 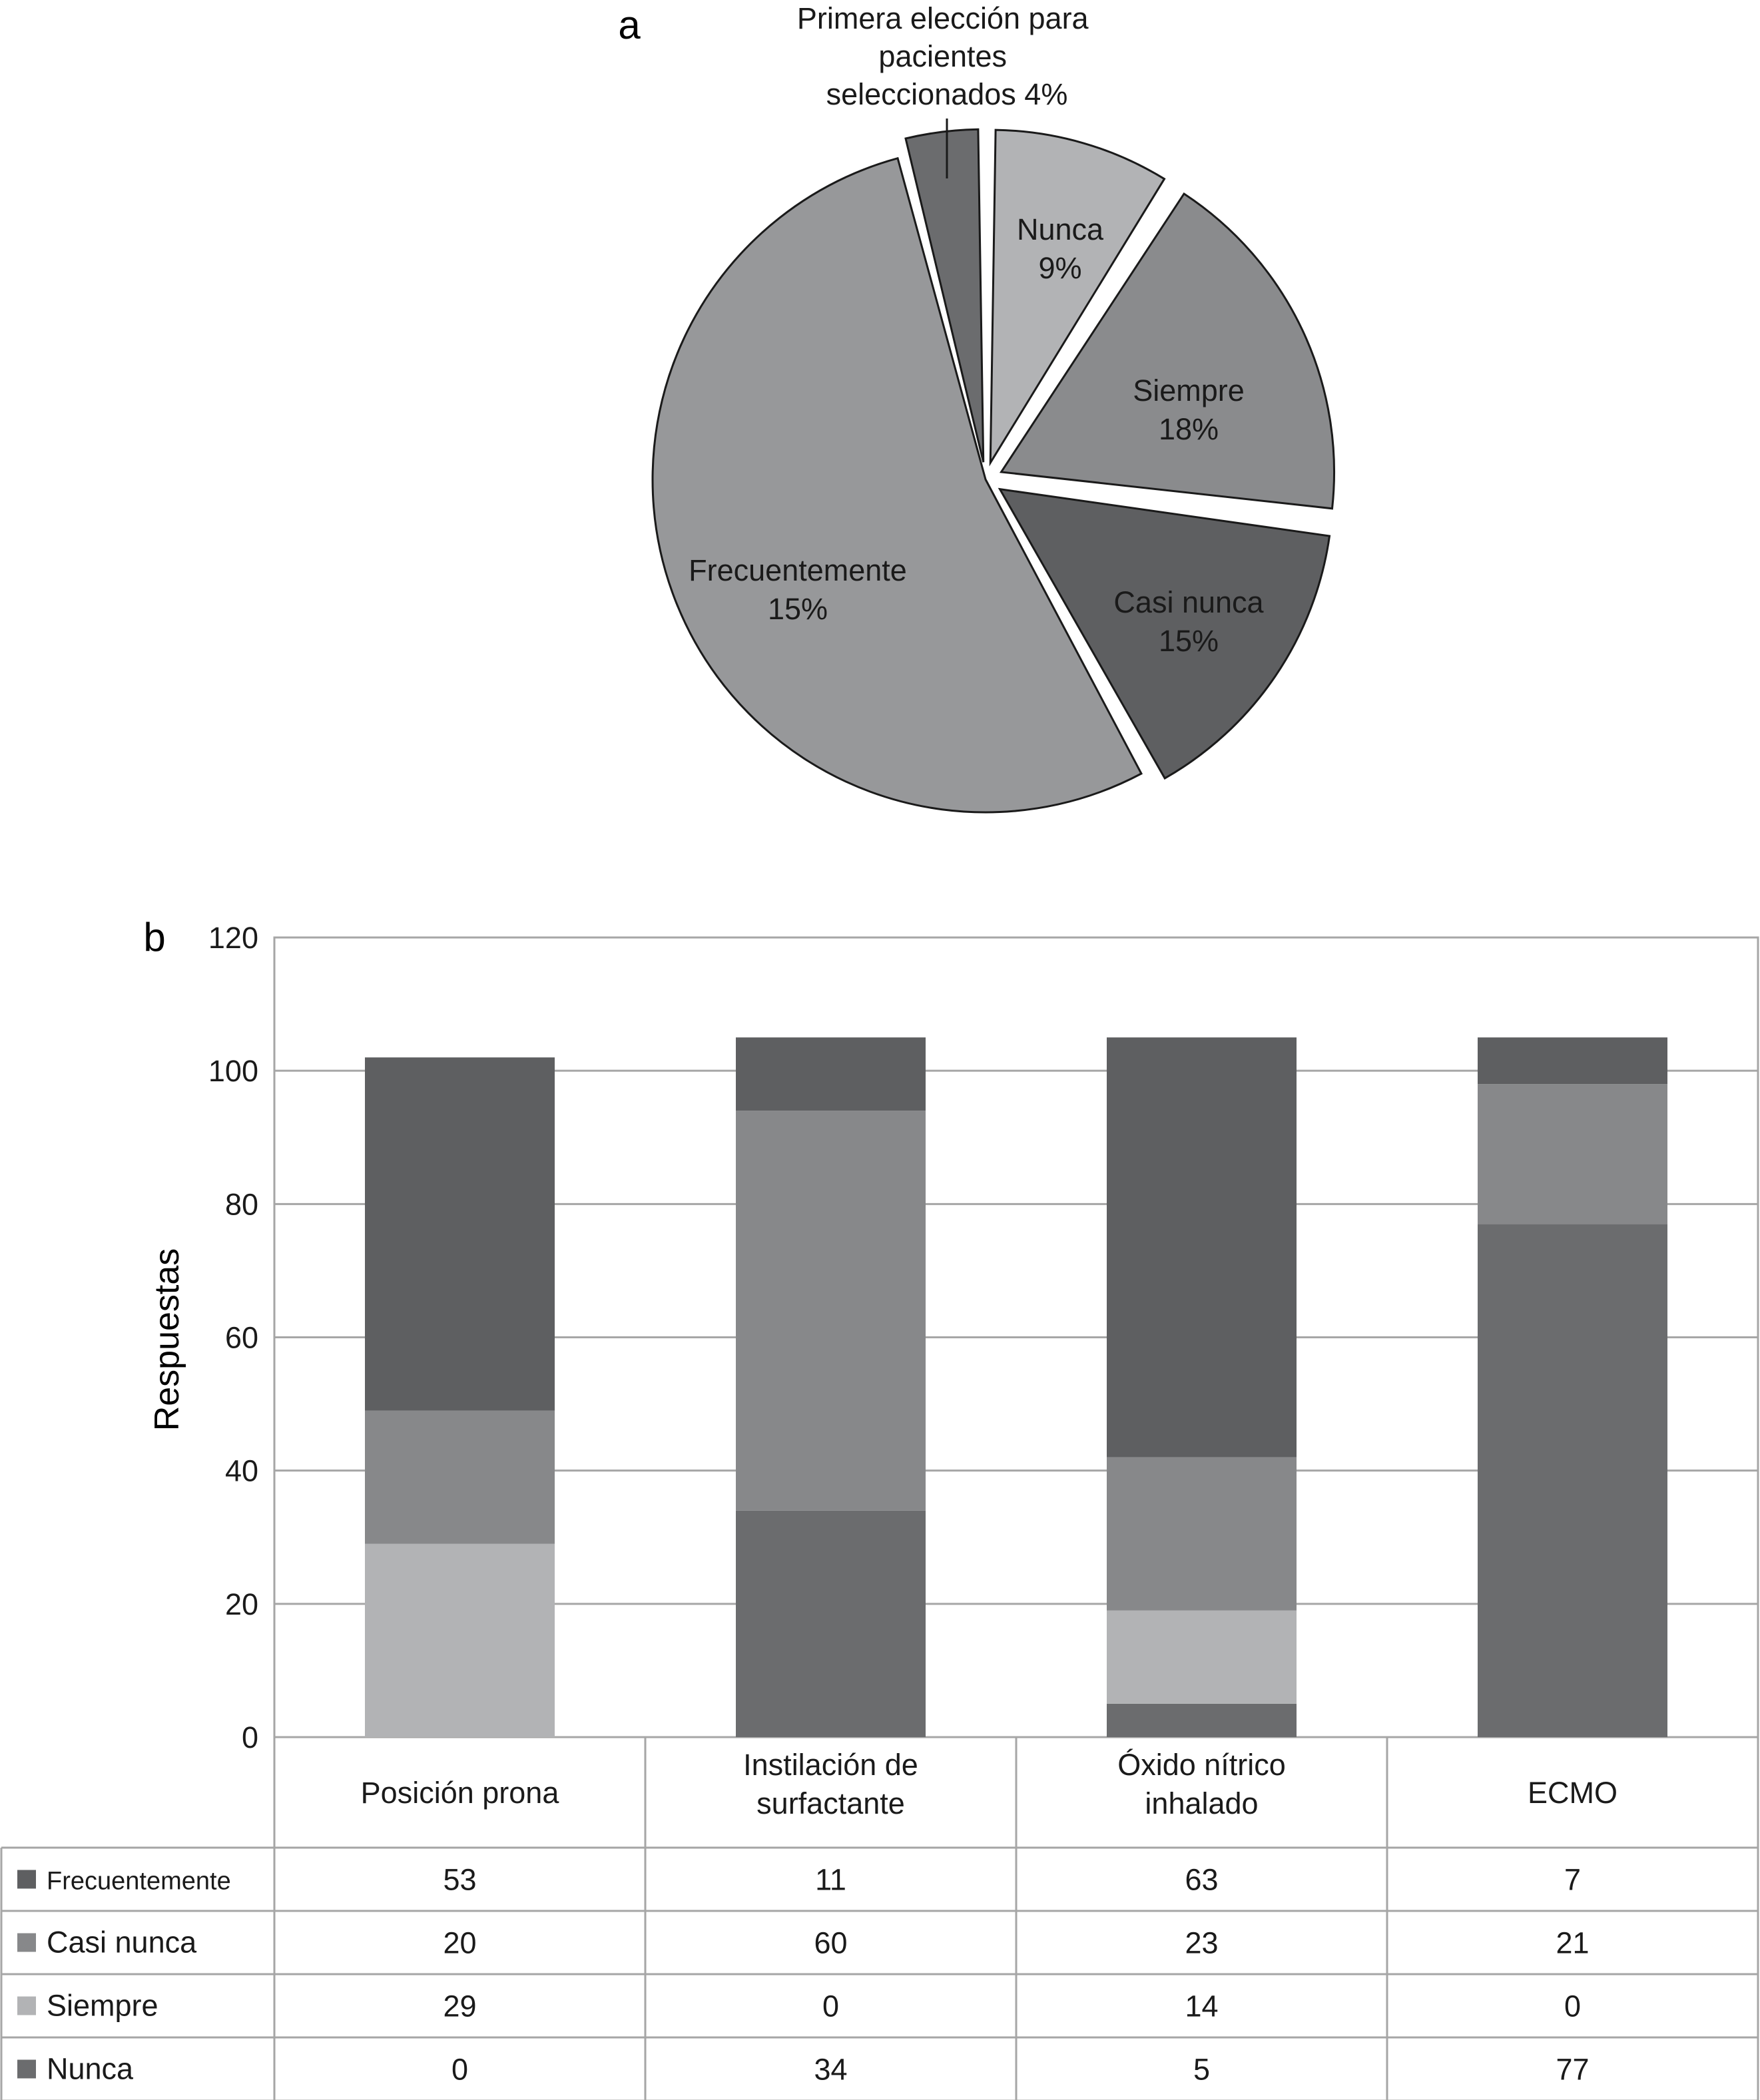 What do you see at coordinates (1201, 1880) in the screenshot?
I see `table-cell-value: 63` at bounding box center [1201, 1880].